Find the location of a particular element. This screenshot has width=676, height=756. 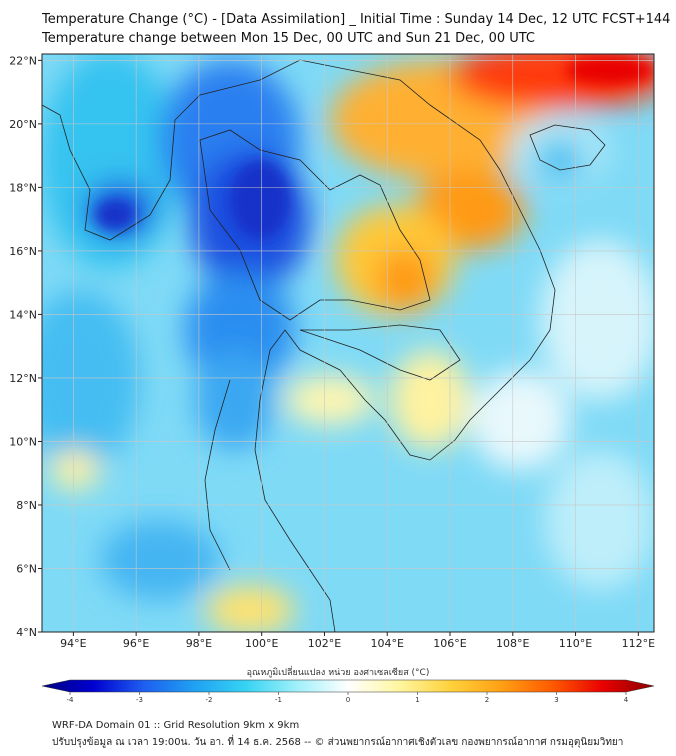

latitude-tick-label: 14°N is located at coordinates (23, 314).